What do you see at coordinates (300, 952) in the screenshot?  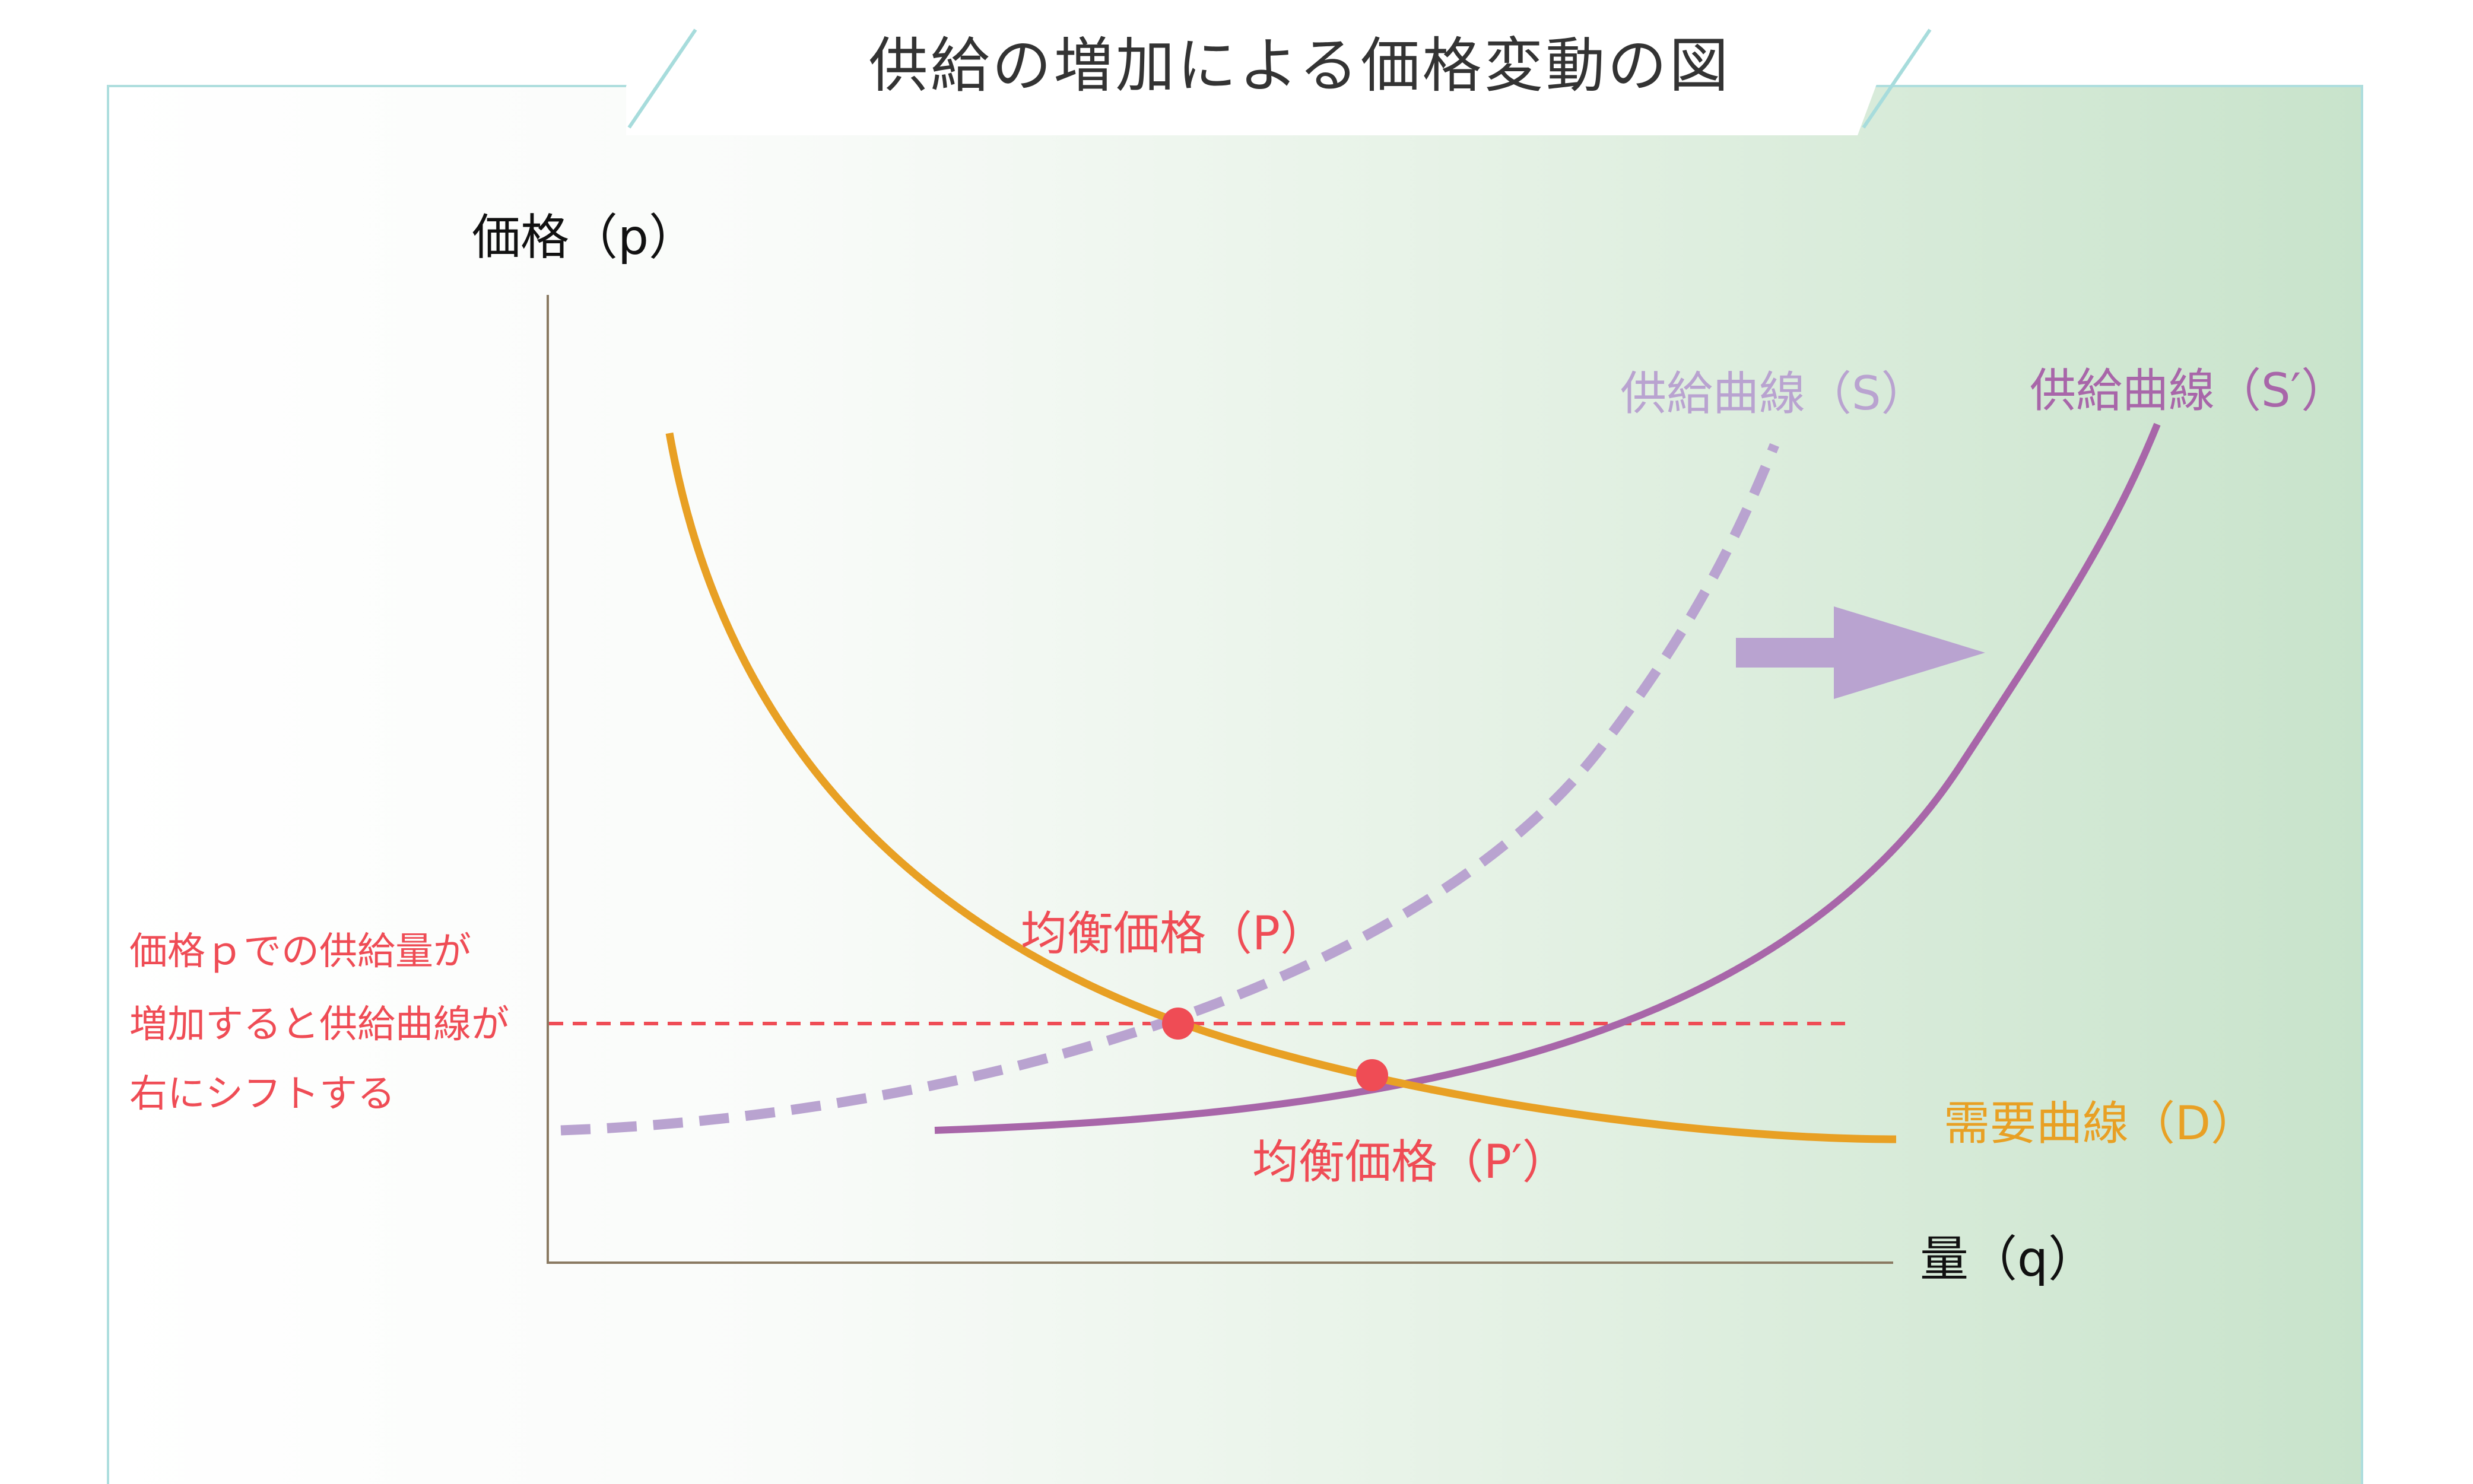 I see `annotation-line-1: 価格ｐでの供給量が` at bounding box center [300, 952].